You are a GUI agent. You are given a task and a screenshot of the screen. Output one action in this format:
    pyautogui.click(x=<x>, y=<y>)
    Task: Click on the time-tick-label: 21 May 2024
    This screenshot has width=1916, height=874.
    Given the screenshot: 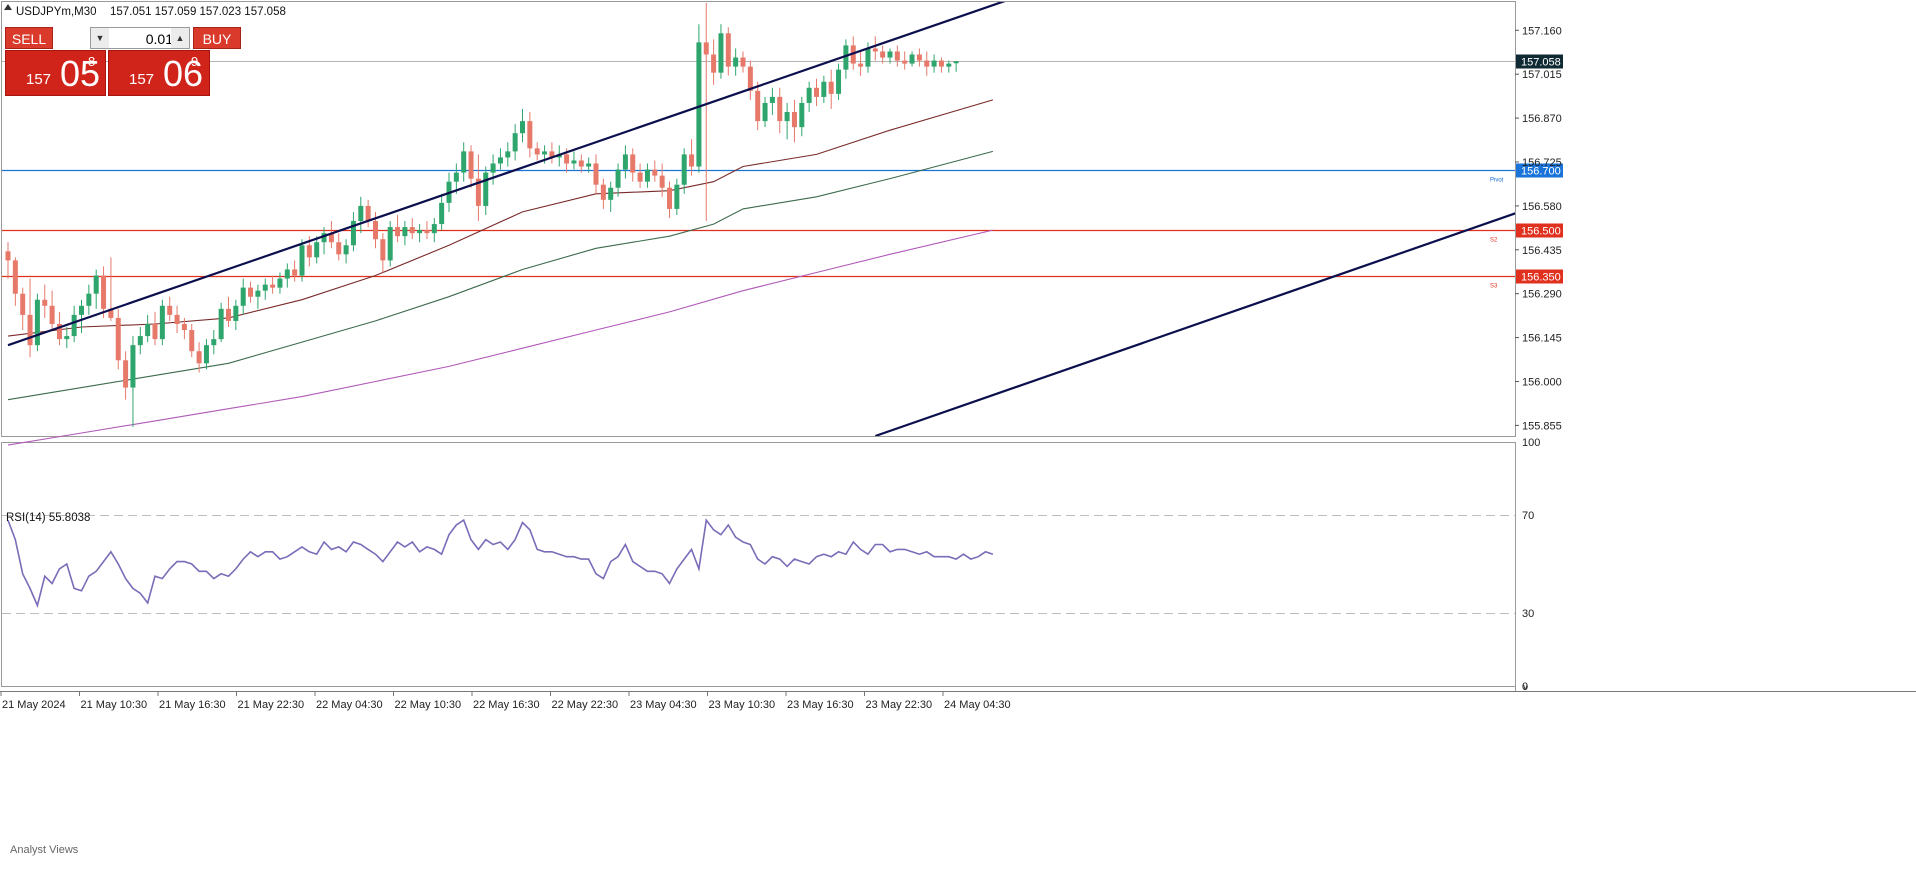 What is the action you would take?
    pyautogui.click(x=34, y=705)
    